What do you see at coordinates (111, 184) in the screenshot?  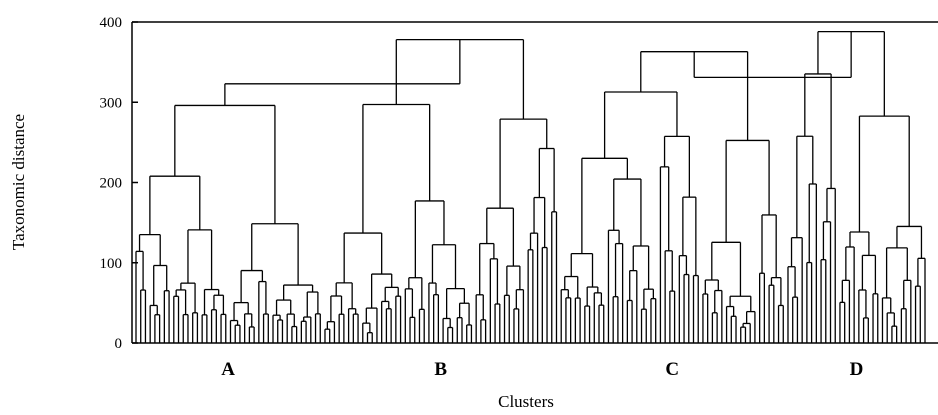 I see `y-tick-label: 200` at bounding box center [111, 184].